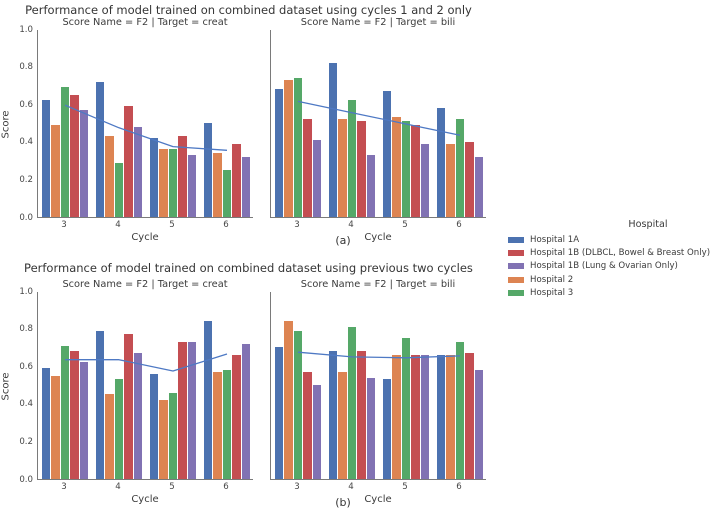 The width and height of the screenshot is (710, 520). Describe the element at coordinates (516, 266) in the screenshot. I see `legend-swatch-icon` at that location.